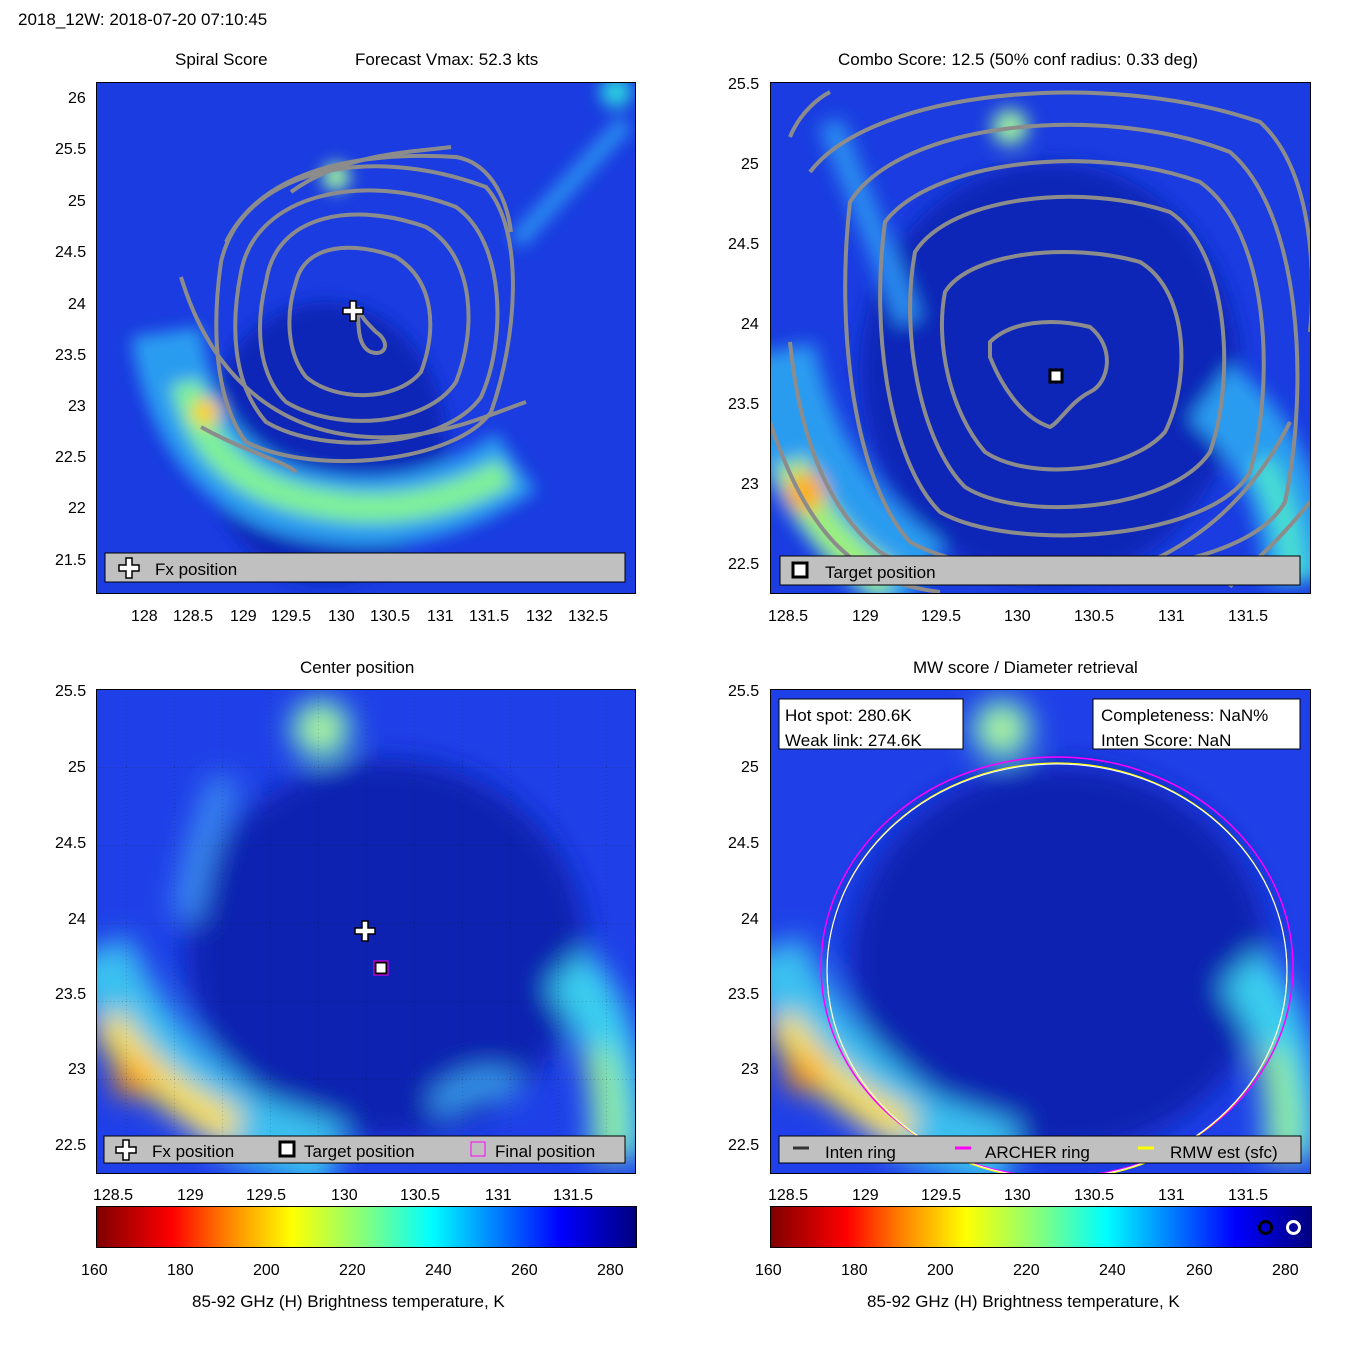 Image resolution: width=1350 pixels, height=1350 pixels. I want to click on spiral-contours, so click(353, 309).